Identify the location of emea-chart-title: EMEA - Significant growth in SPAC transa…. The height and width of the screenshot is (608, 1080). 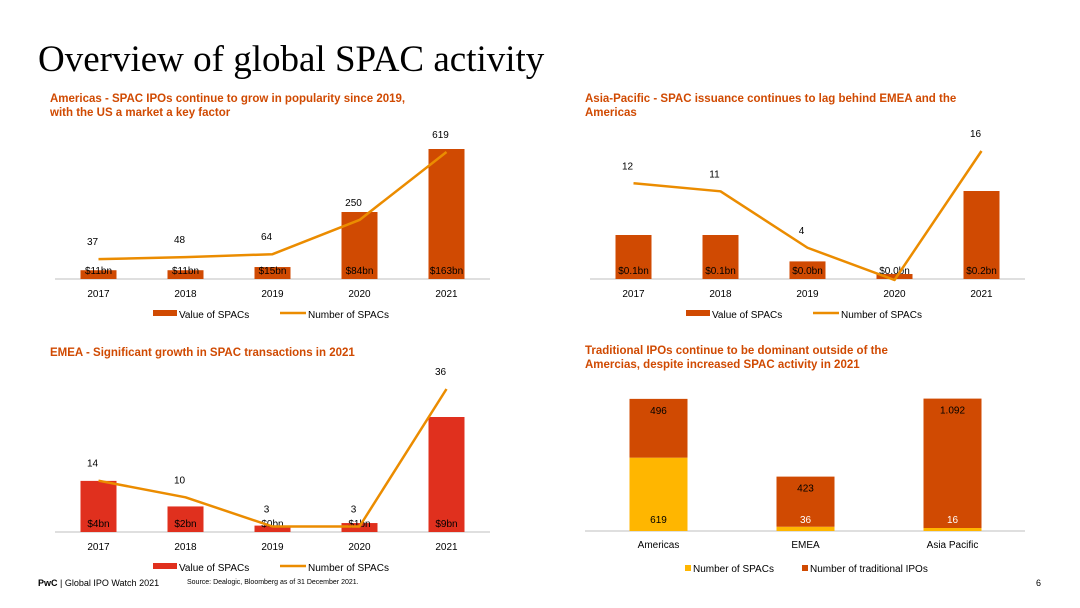
(202, 353).